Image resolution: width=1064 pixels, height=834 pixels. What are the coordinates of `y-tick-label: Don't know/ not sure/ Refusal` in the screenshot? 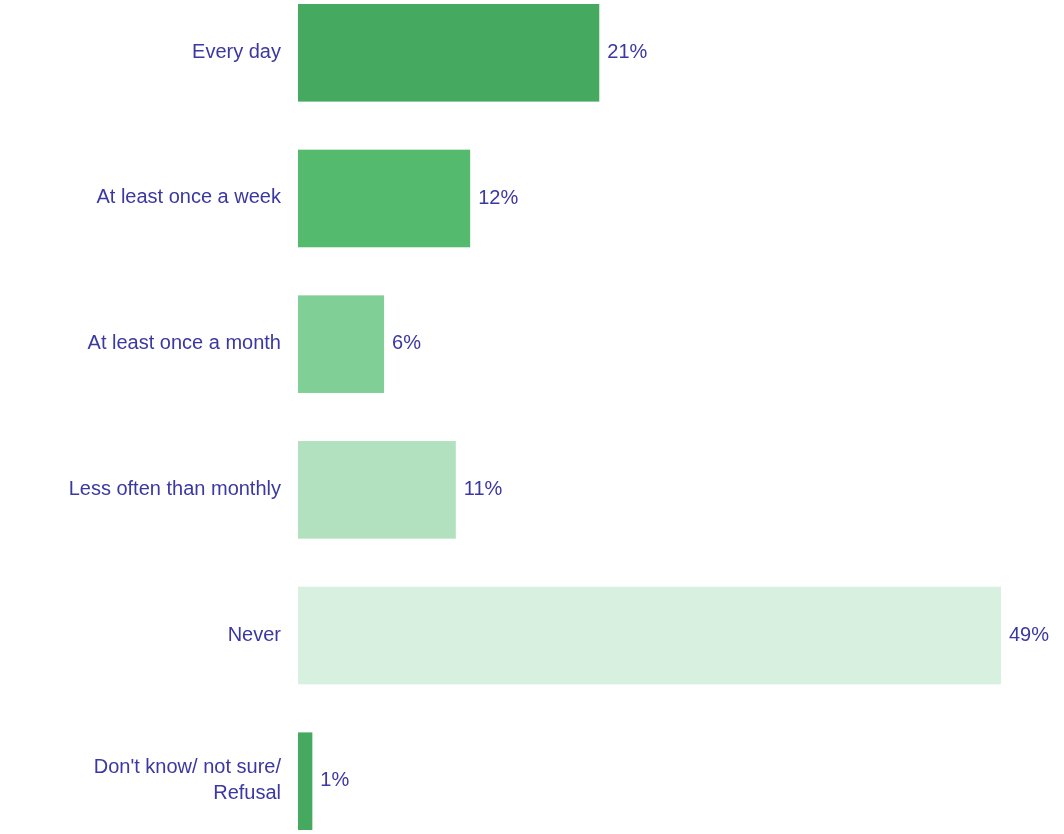 It's located at (187, 779).